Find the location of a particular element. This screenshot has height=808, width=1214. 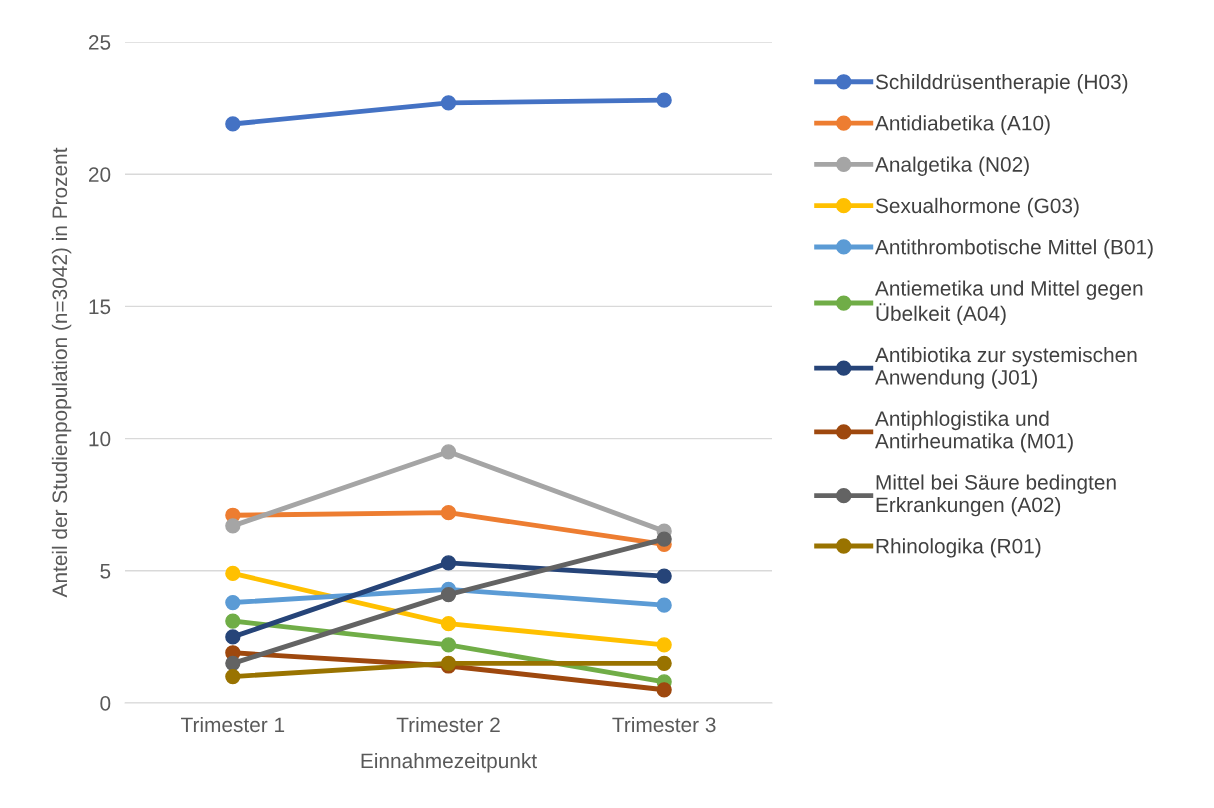

y-tick-label: 5 is located at coordinates (105, 571).